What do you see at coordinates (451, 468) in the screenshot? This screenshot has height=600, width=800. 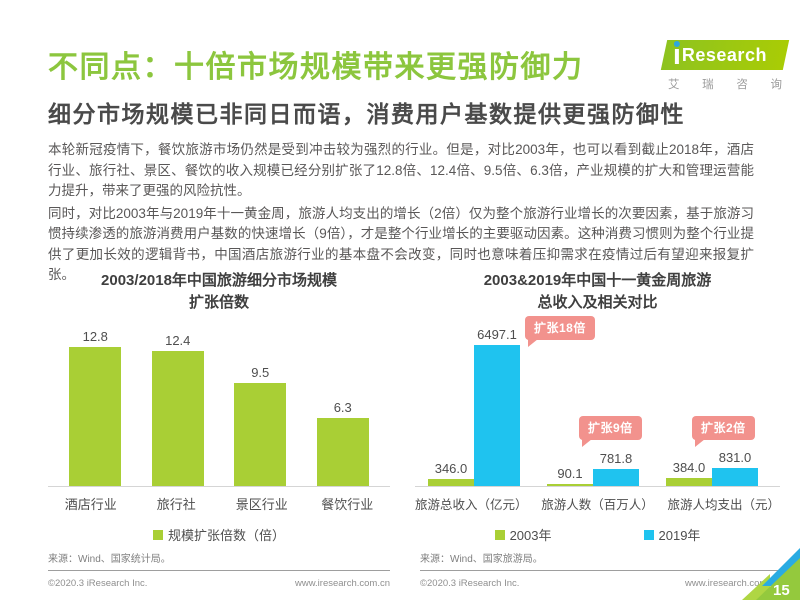 I see `bar-value-label: 346.0` at bounding box center [451, 468].